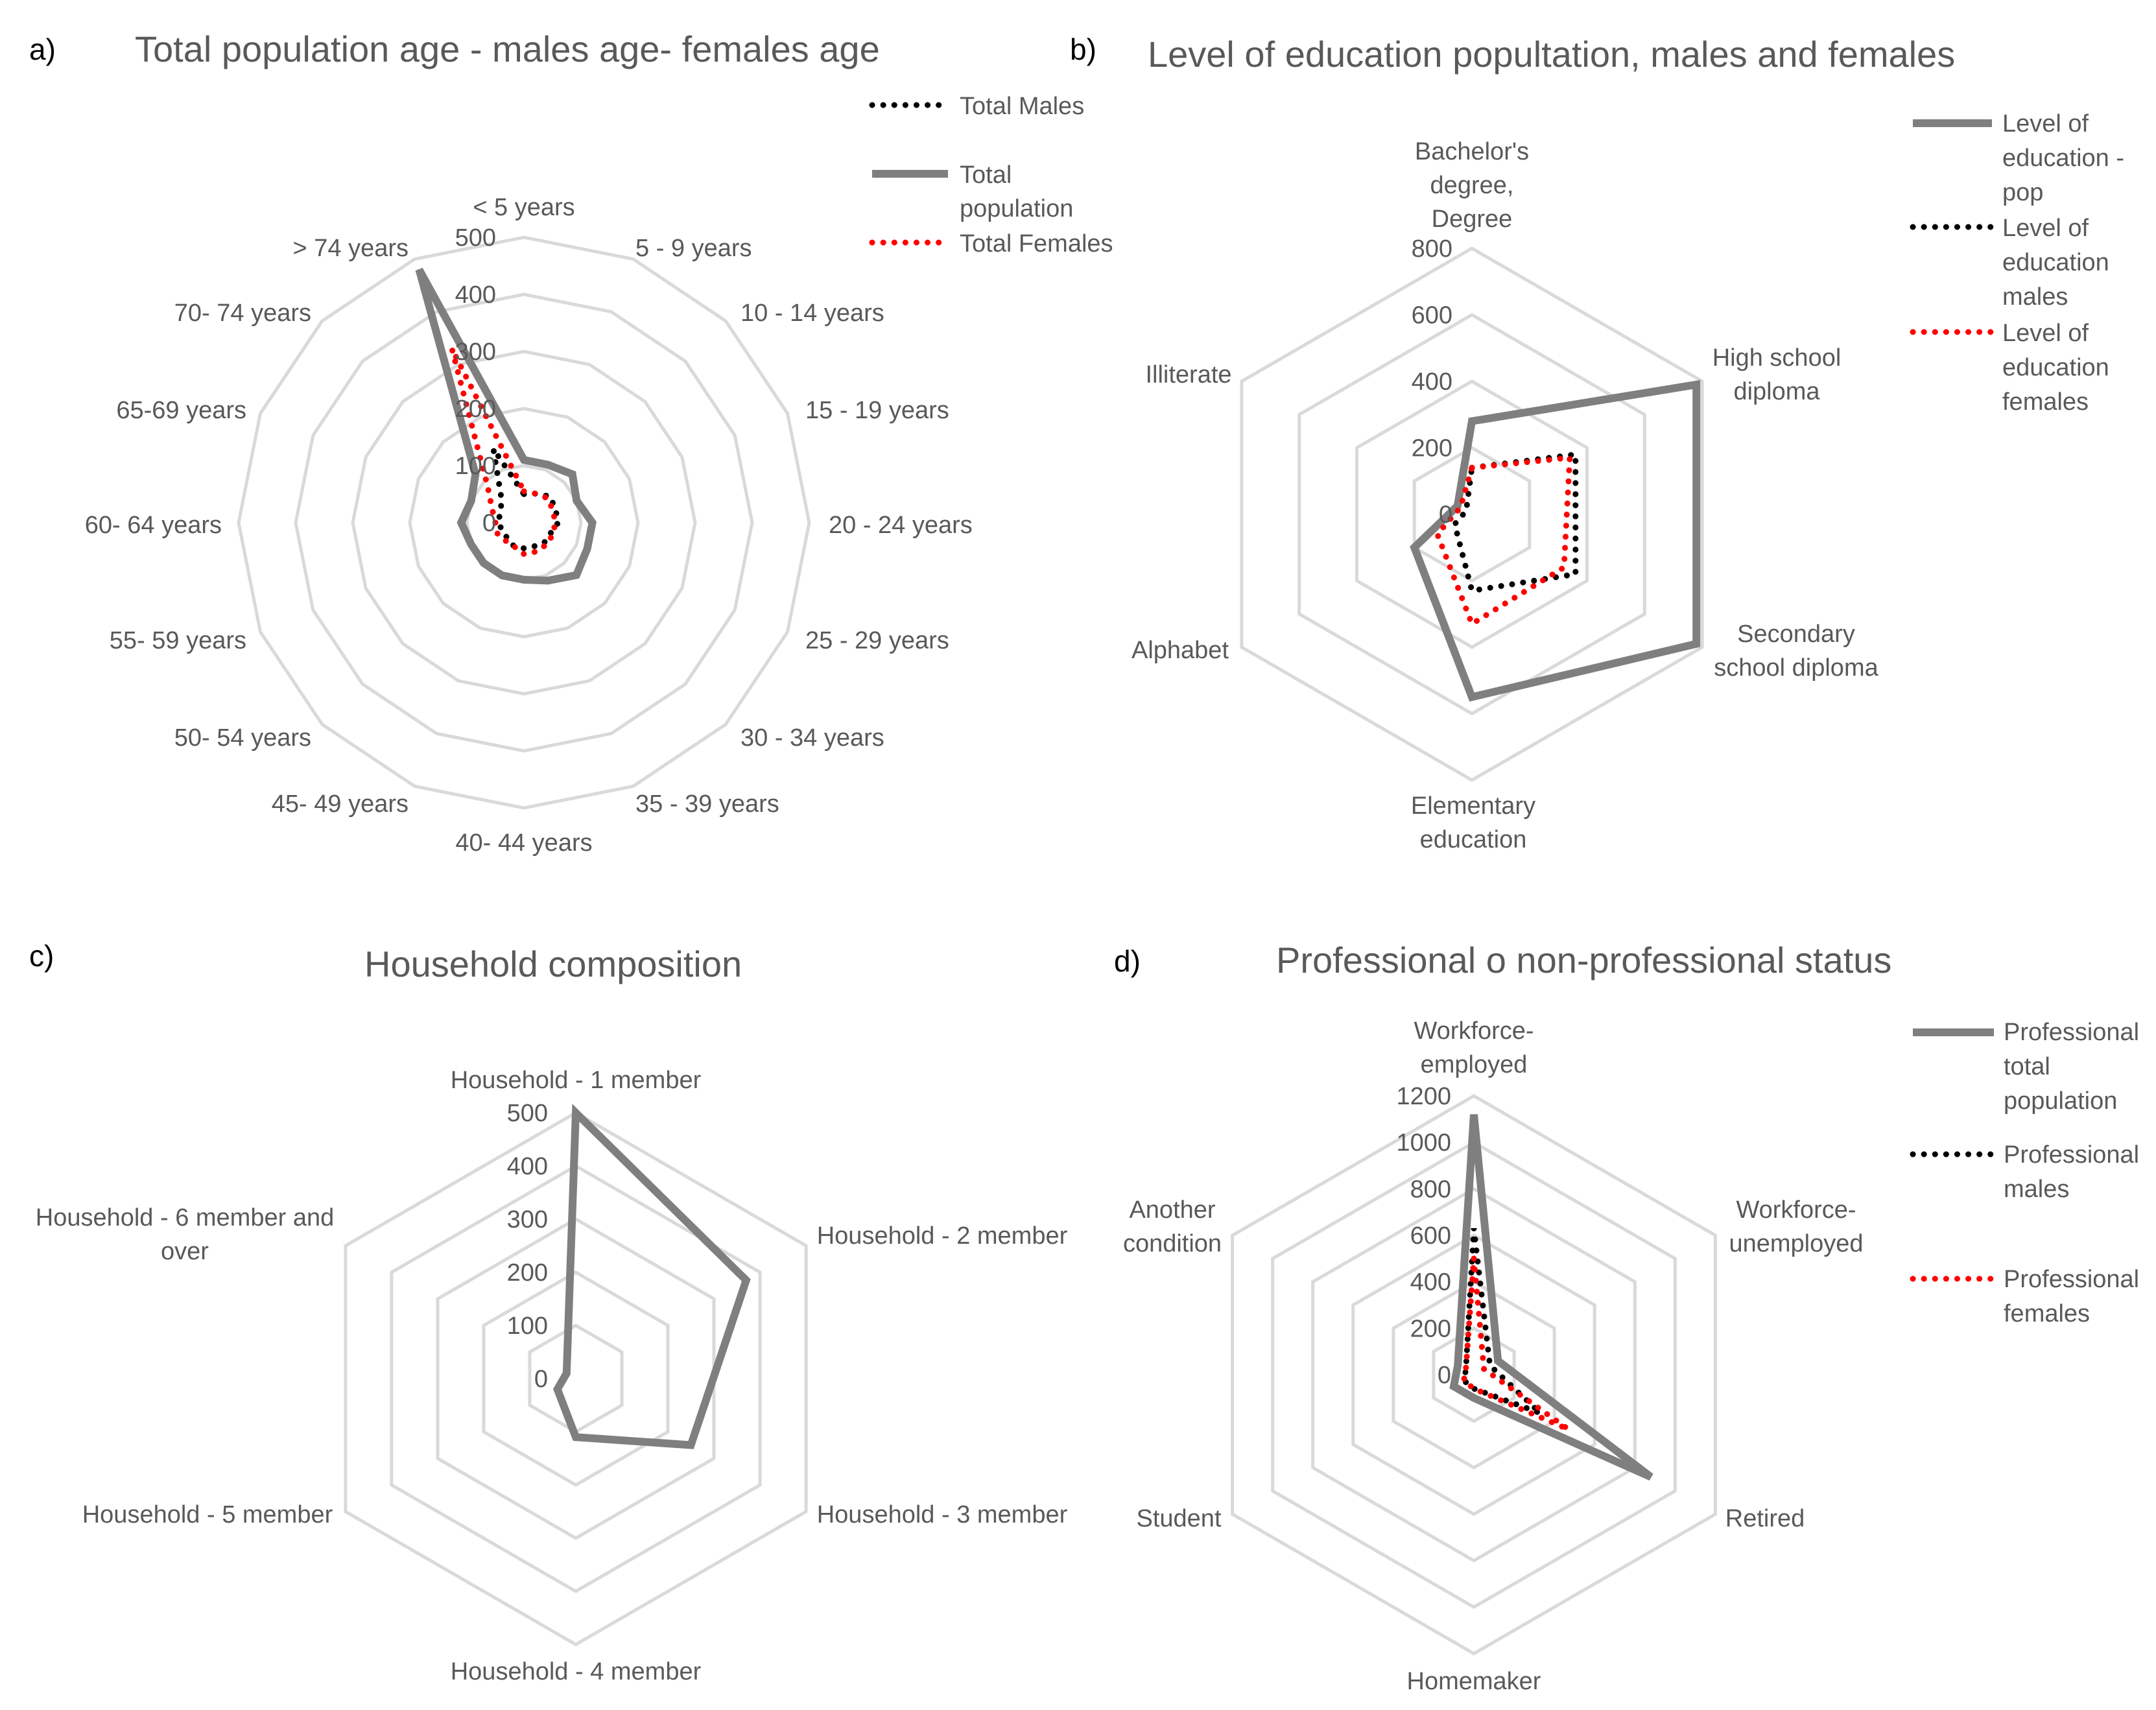 Image resolution: width=2156 pixels, height=1710 pixels. What do you see at coordinates (351, 248) in the screenshot?
I see `category-label: > 74 years` at bounding box center [351, 248].